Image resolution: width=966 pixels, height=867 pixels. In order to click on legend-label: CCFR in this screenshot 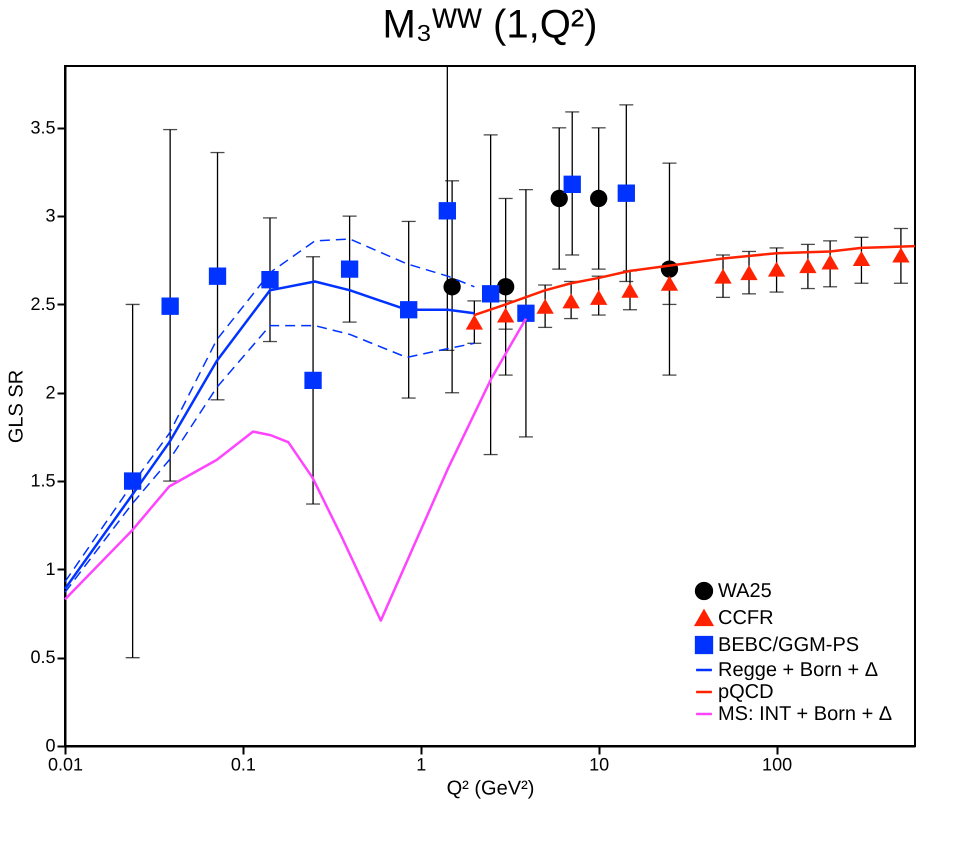, I will do `click(746, 618)`.